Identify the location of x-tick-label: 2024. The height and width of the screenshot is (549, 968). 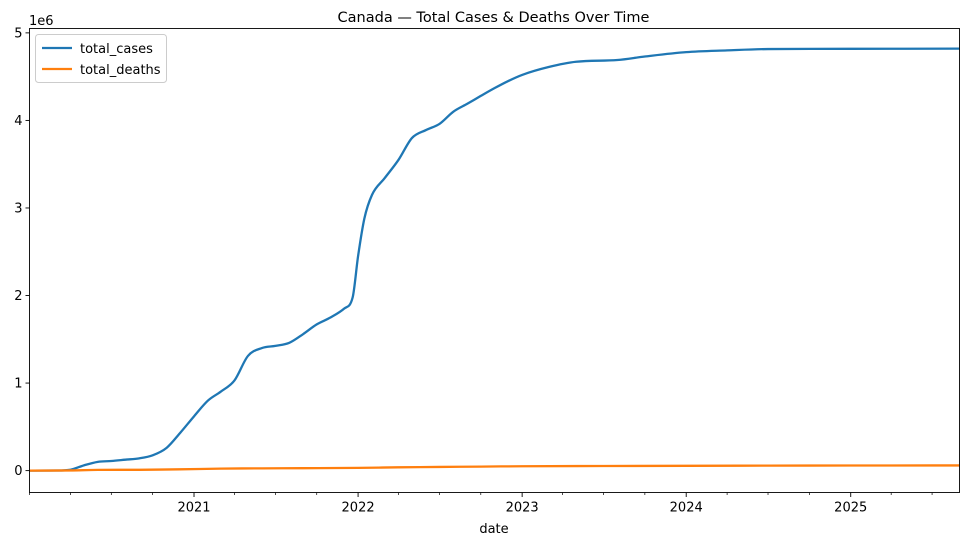
(686, 508).